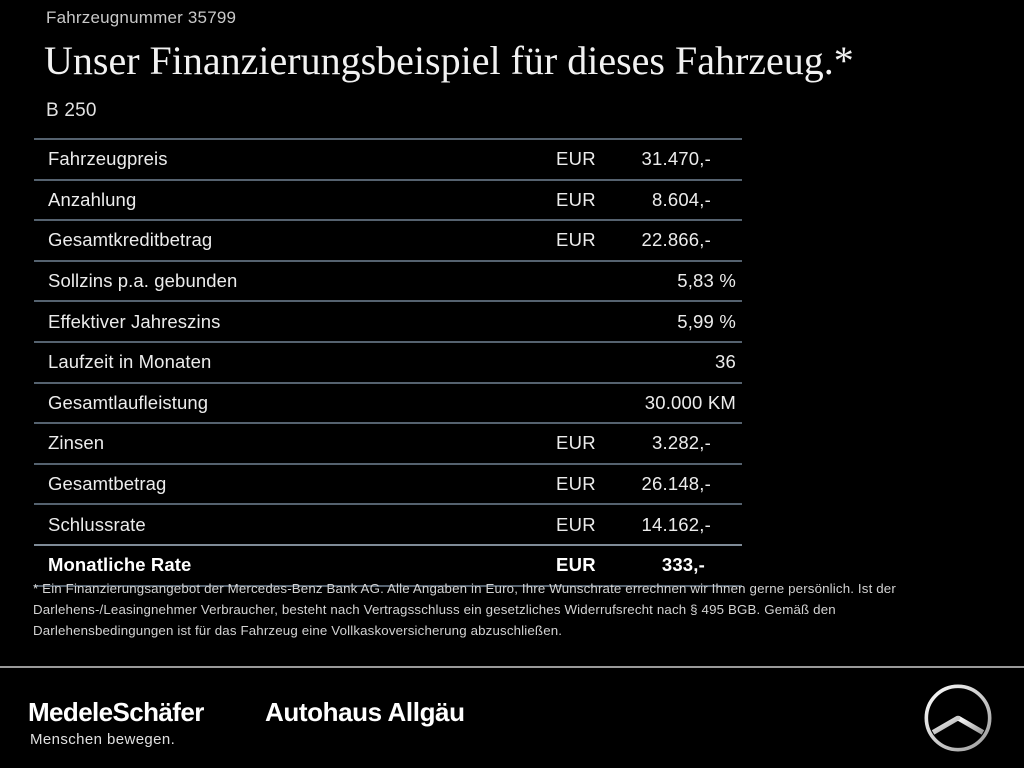 The height and width of the screenshot is (768, 1024). What do you see at coordinates (107, 484) in the screenshot?
I see `row-label: Gesamtbetrag` at bounding box center [107, 484].